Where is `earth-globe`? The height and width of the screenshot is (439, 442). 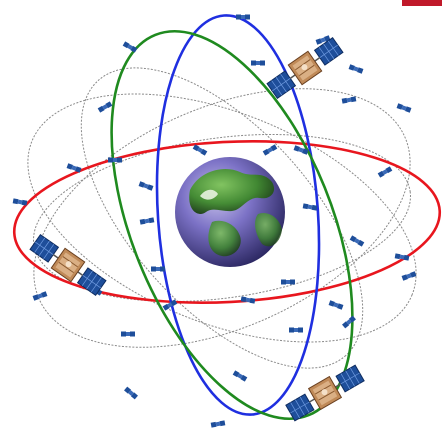
earth-globe is located at coordinates (230, 212).